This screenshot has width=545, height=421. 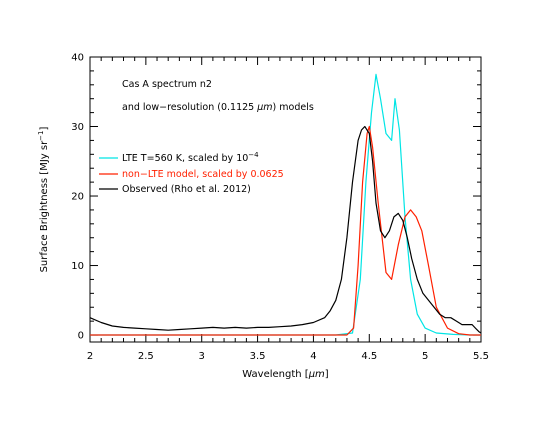 What do you see at coordinates (185, 158) in the screenshot?
I see `legend-label-lte-text: LTE T=560 K, scaled by 10` at bounding box center [185, 158].